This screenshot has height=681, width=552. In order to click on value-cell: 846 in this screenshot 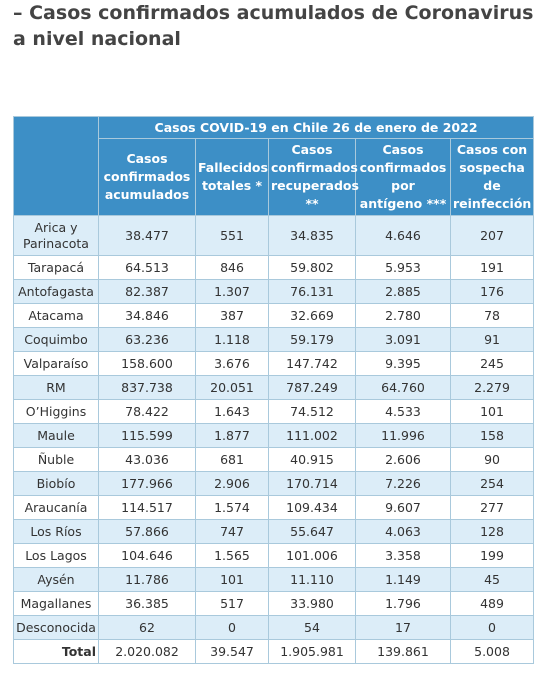, I will do `click(232, 267)`.